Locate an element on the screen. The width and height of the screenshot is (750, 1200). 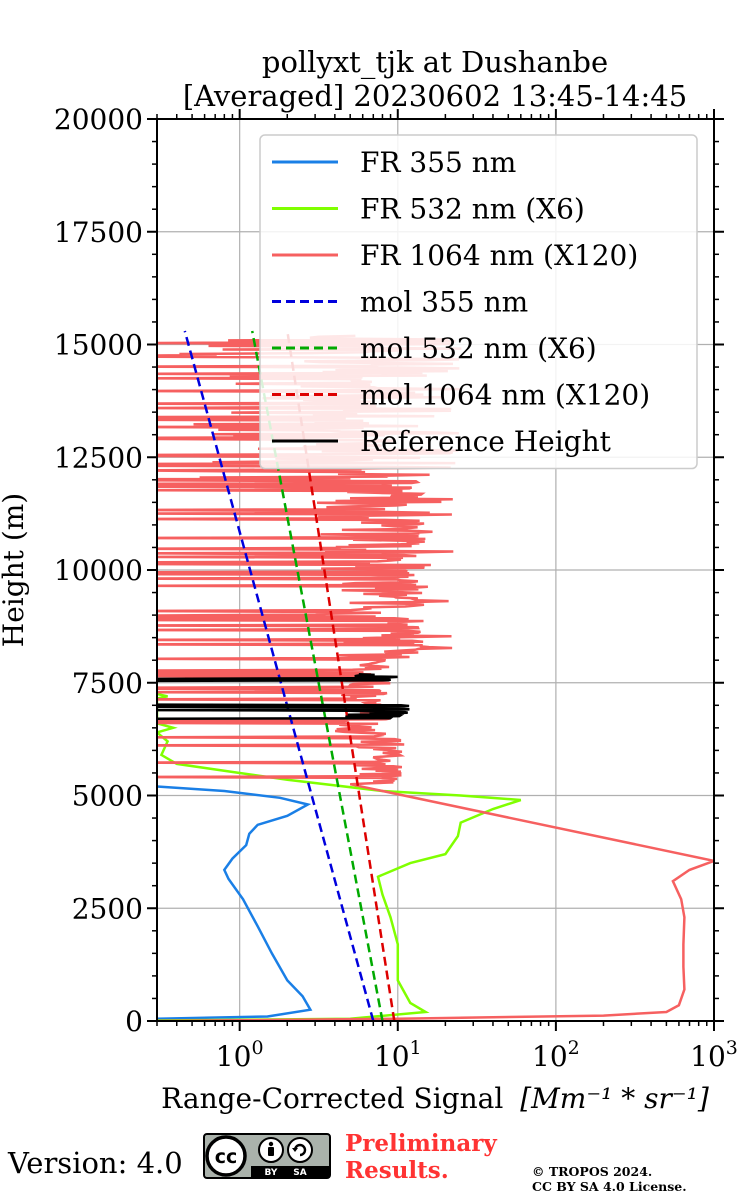
y-tick-label: 10000 is located at coordinates (98, 570).